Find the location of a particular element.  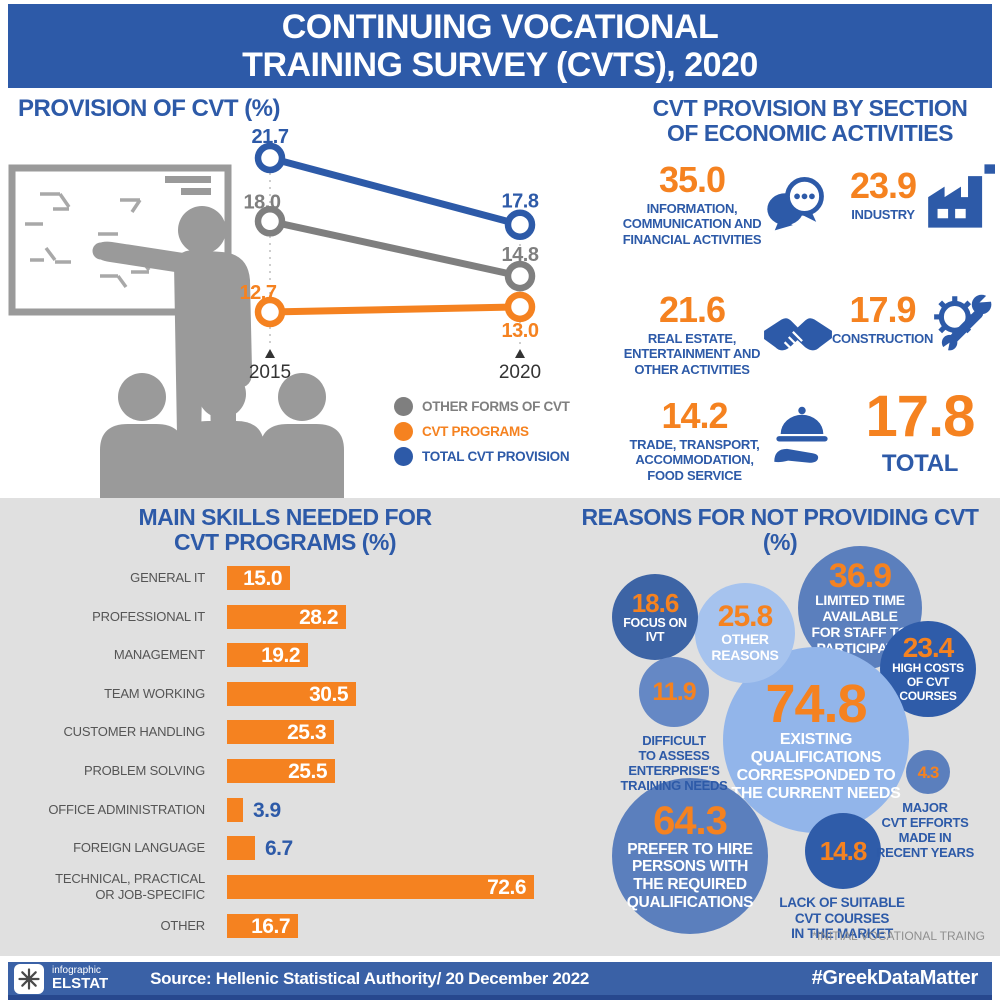

stat-construction: 17.9 CONSTRUCTION is located at coordinates (914, 321).